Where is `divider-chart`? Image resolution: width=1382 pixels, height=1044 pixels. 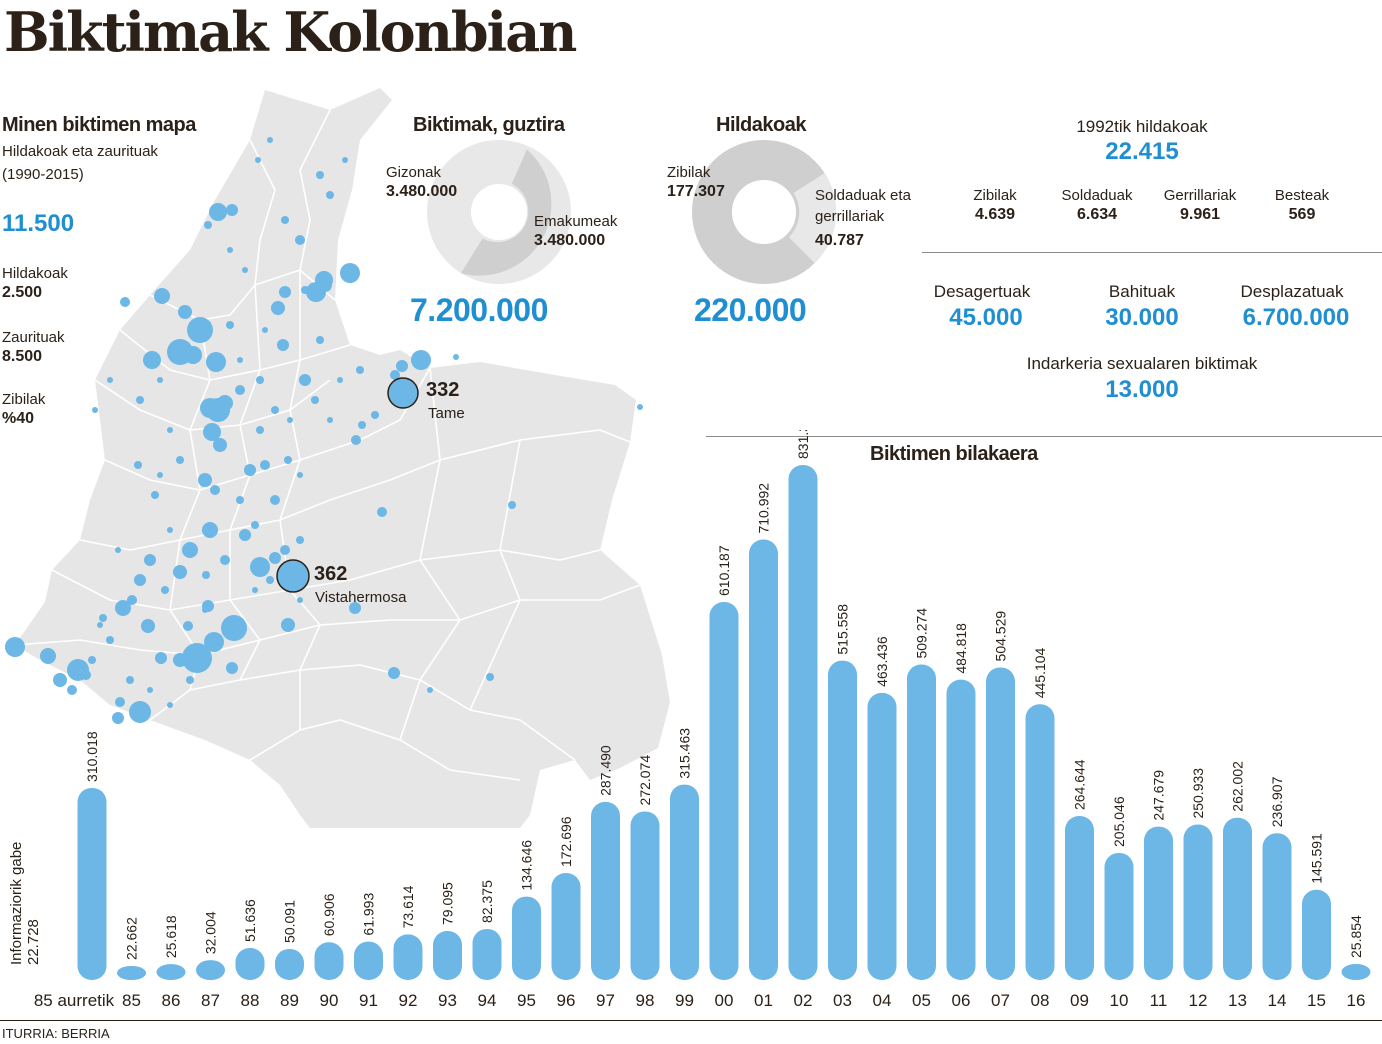 divider-chart is located at coordinates (1044, 436).